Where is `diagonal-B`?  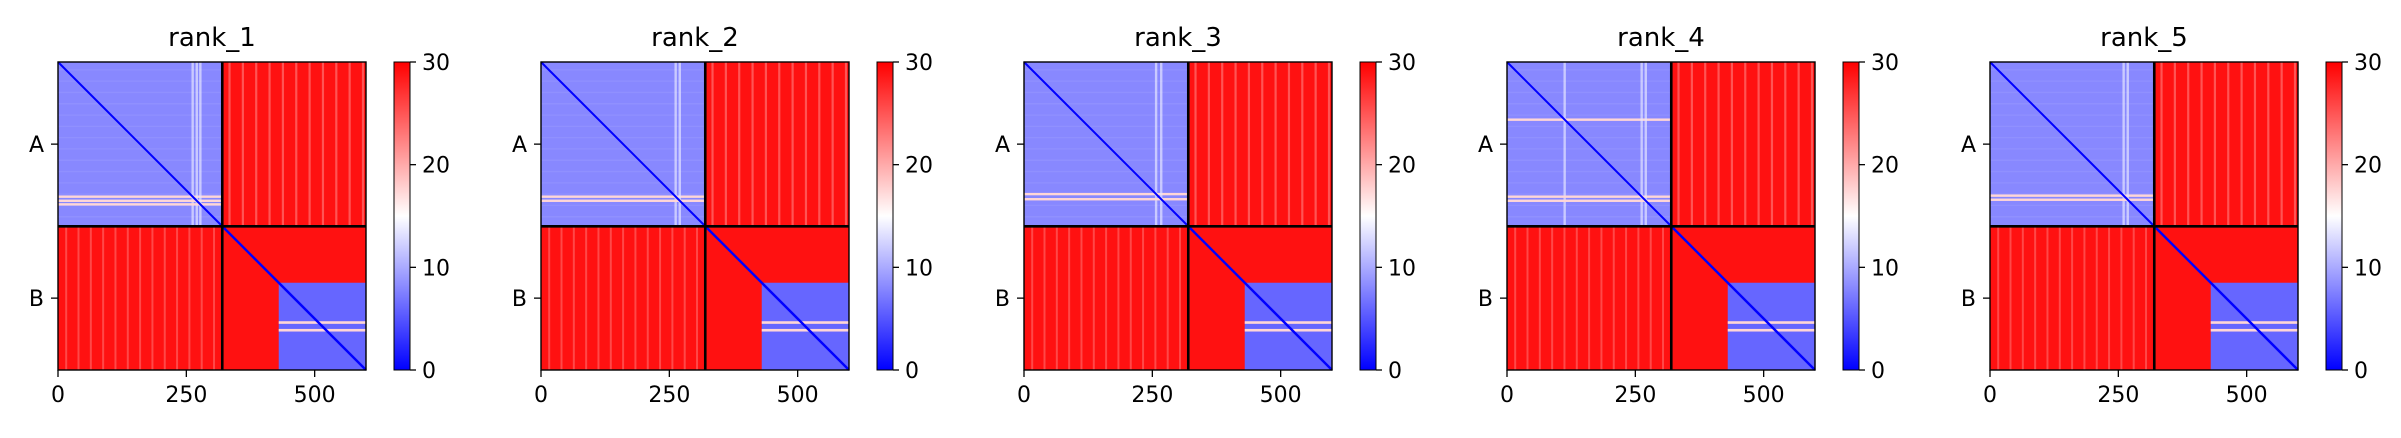 diagonal-B is located at coordinates (294, 298).